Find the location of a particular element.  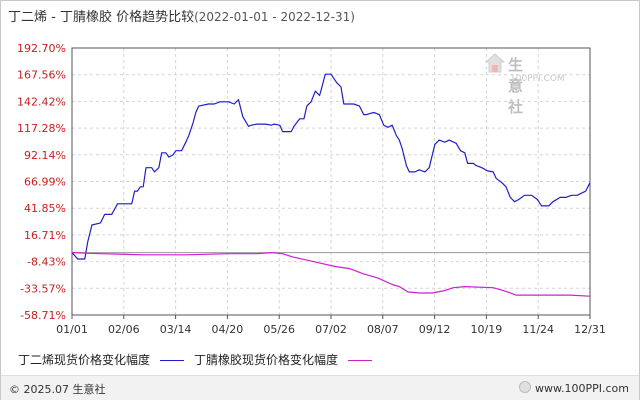

x-tick-label: 12/31 is located at coordinates (590, 329).